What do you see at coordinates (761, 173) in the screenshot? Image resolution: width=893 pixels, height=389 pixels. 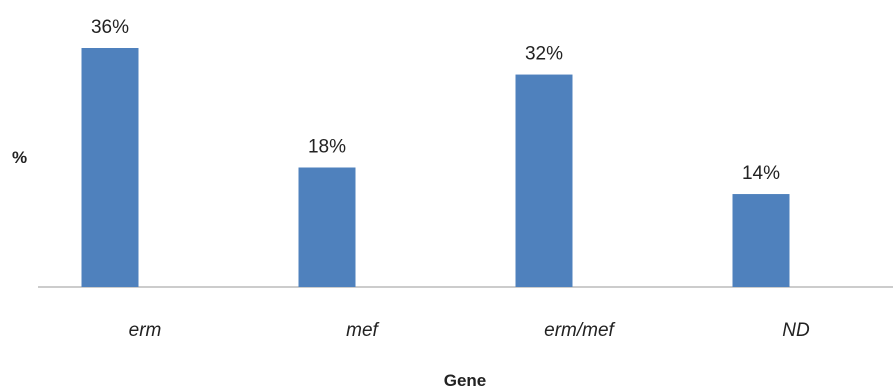 I see `data-label-nd: 14%` at bounding box center [761, 173].